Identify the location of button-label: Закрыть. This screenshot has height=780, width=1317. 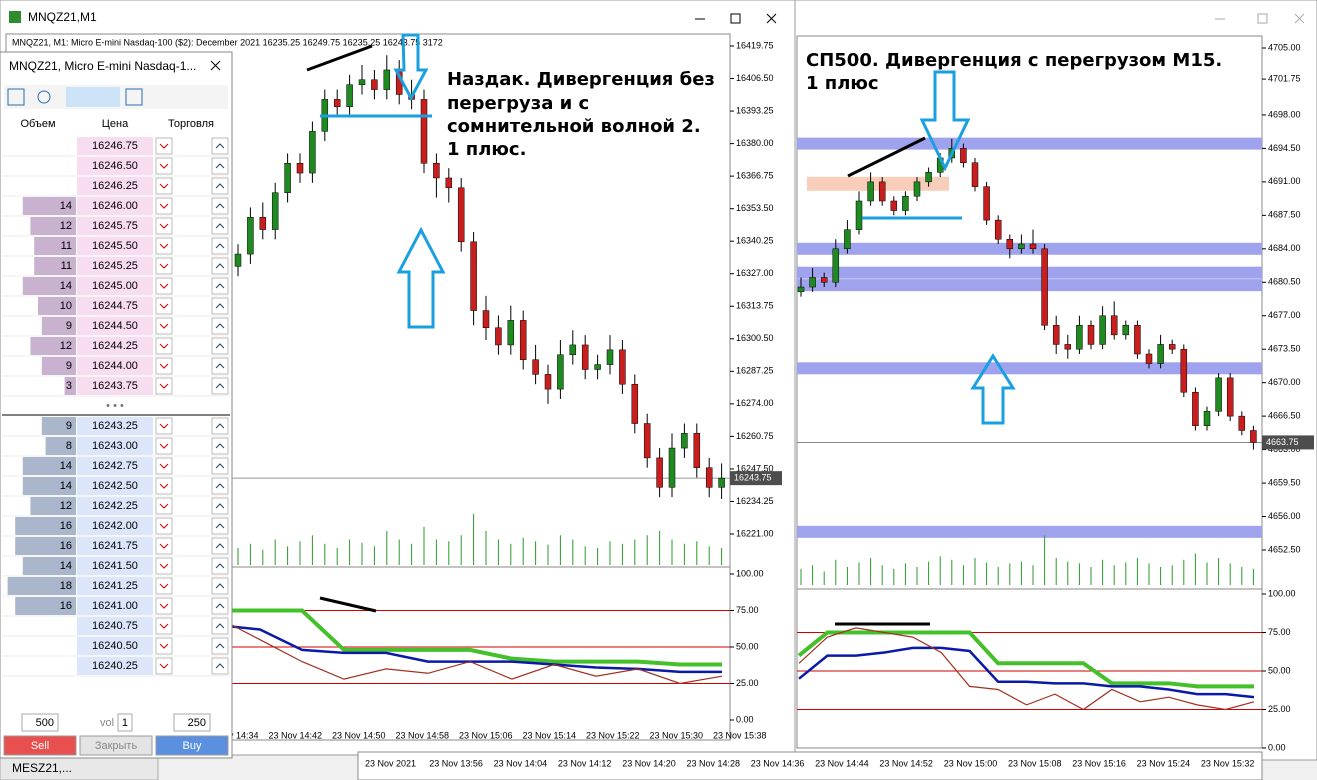
(116, 746).